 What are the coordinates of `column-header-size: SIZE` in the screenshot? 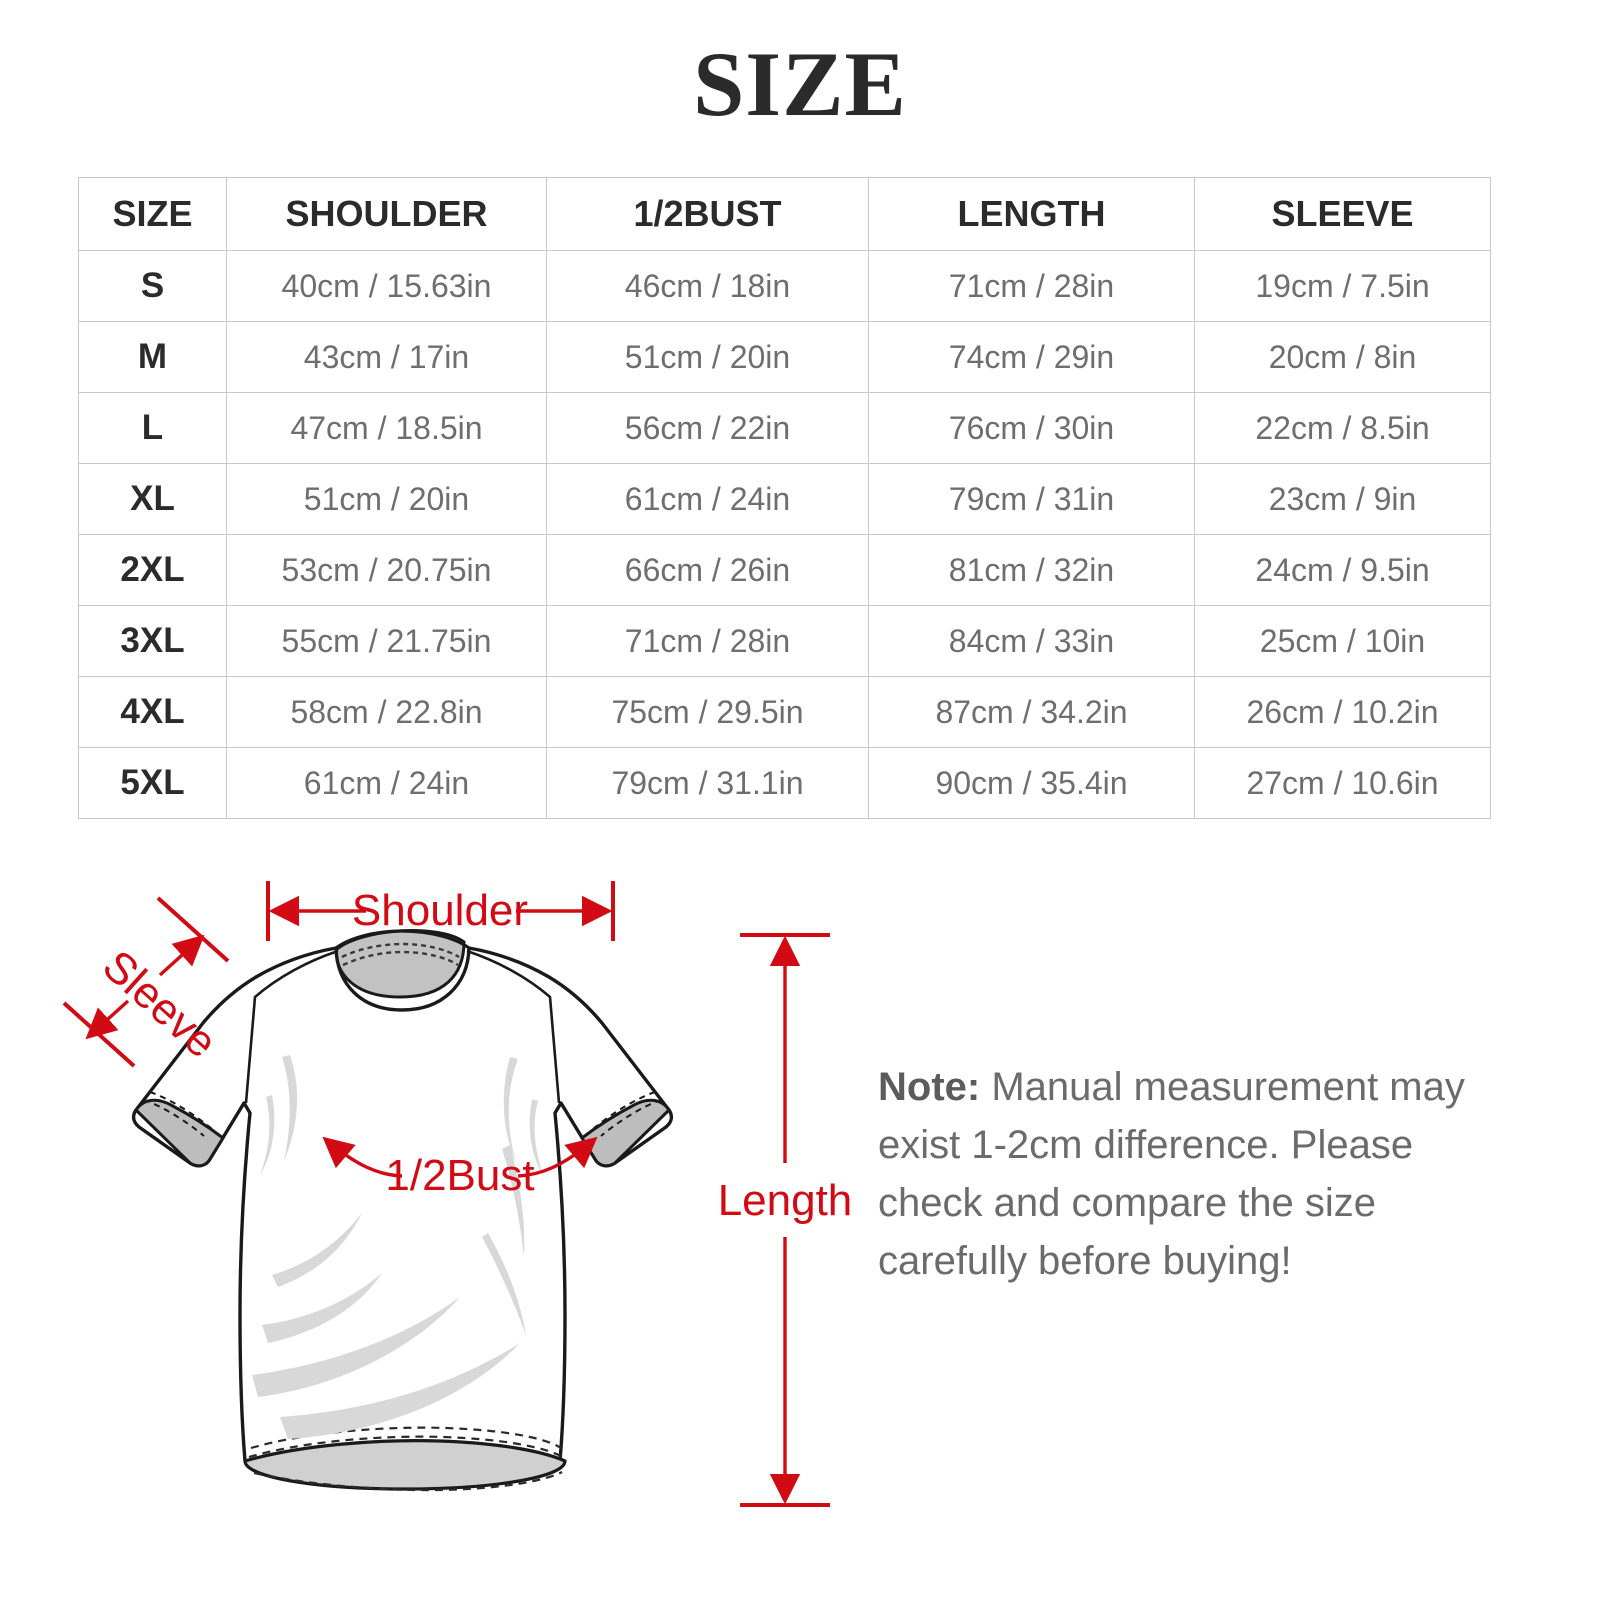 It's located at (152, 214).